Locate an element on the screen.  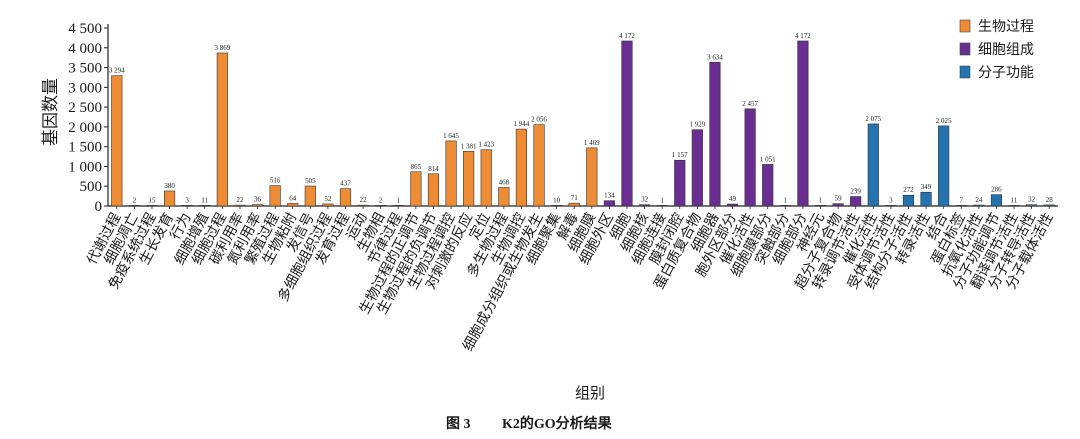
figure-caption: 图 3 K2的GO分析结果 is located at coordinates (529, 423).